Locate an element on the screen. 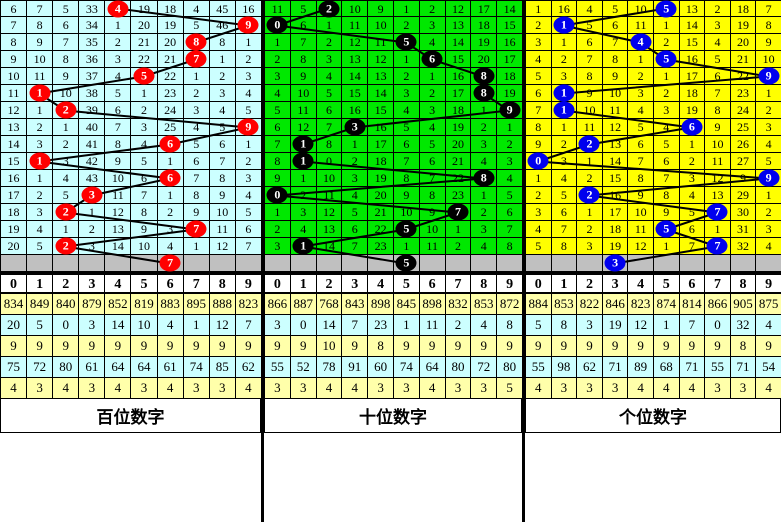  number-ball: 7 is located at coordinates (196, 59).